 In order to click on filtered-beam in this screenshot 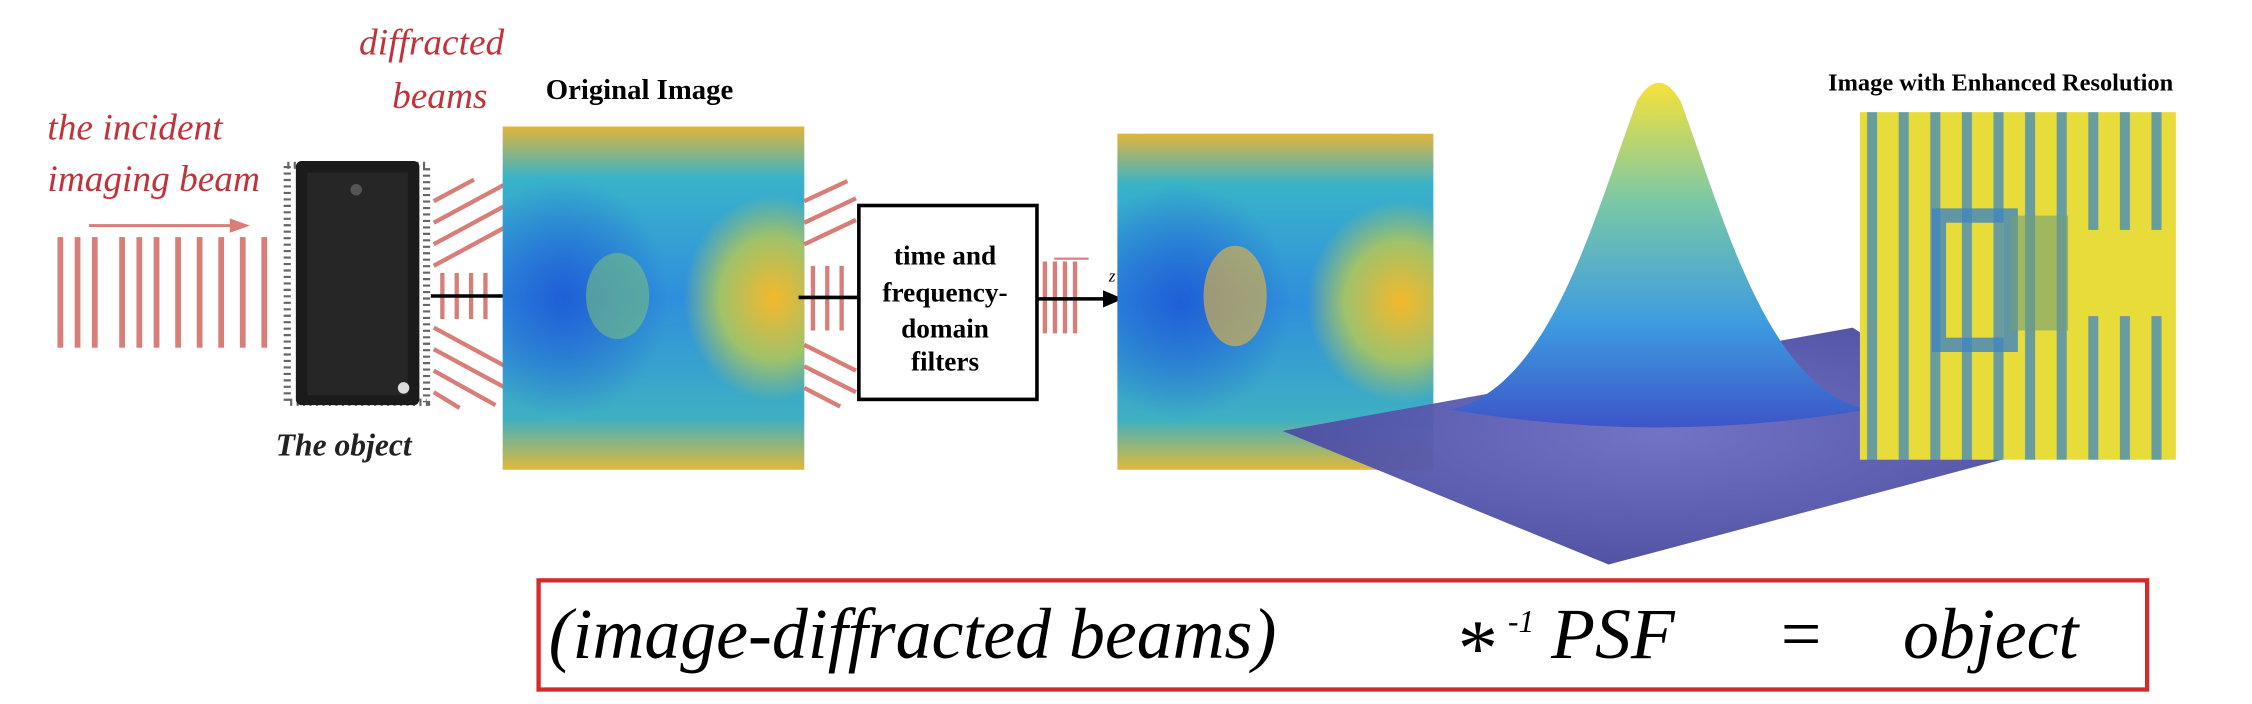, I will do `click(1065, 295)`.